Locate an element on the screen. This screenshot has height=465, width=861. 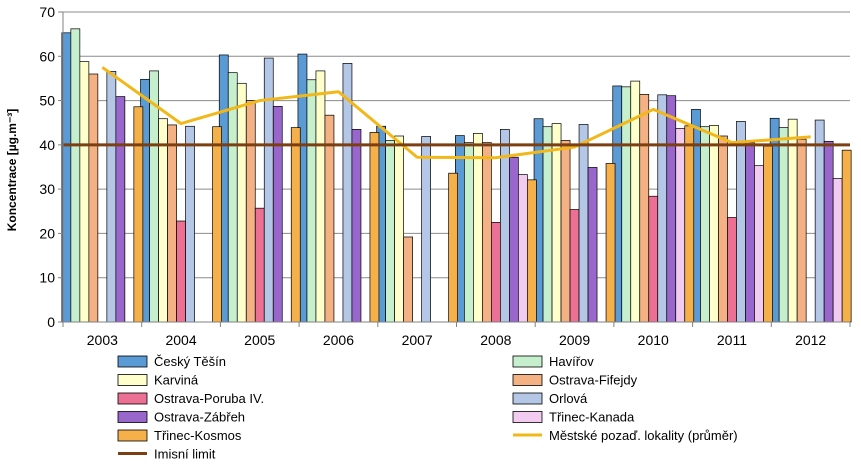
y-tick-label: 10 is located at coordinates (47, 278).